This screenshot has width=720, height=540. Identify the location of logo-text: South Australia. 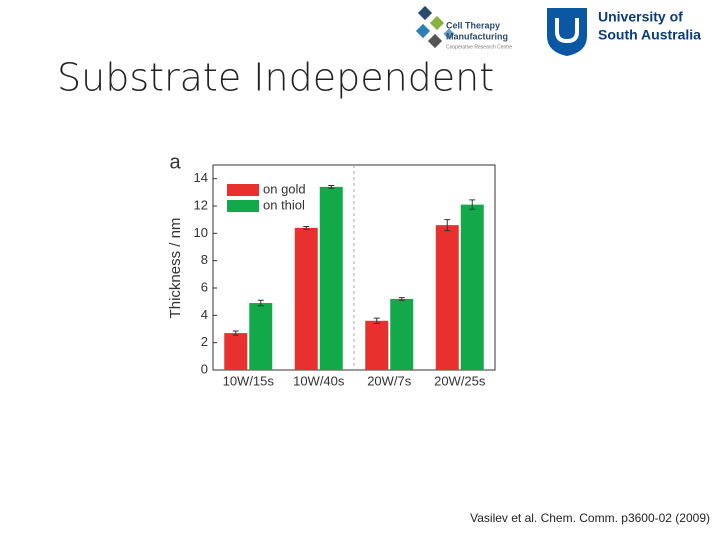
(649, 35).